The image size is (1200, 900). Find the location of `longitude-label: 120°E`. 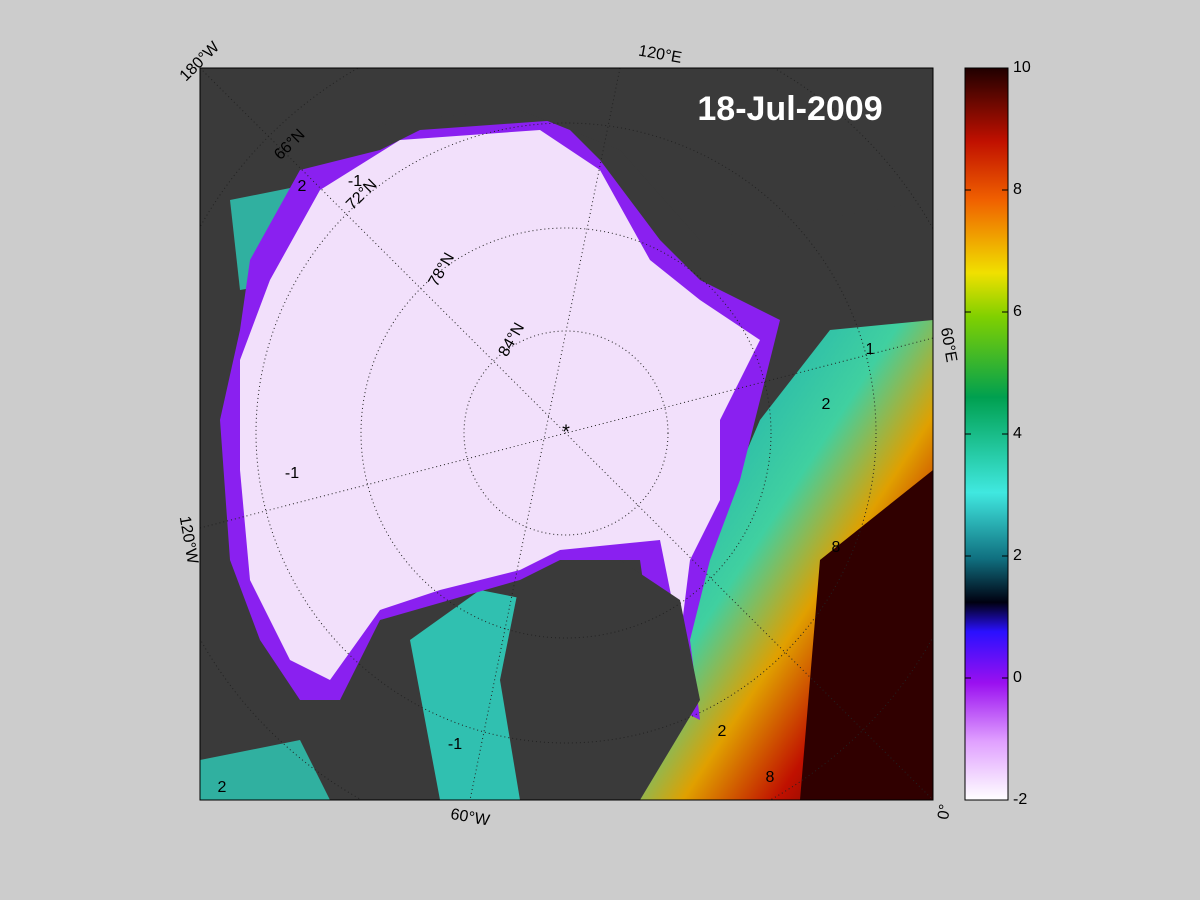

longitude-label: 120°E is located at coordinates (660, 55).